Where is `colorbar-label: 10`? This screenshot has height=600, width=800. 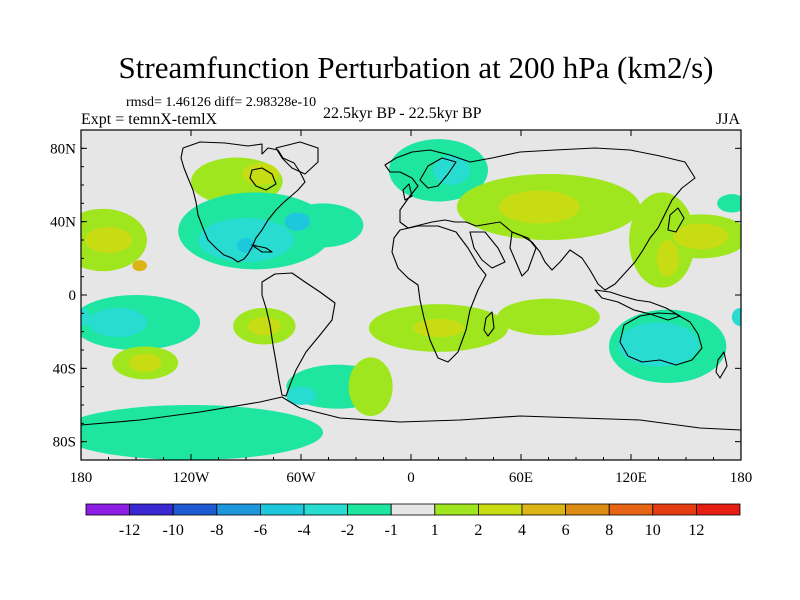
colorbar-label: 10 is located at coordinates (653, 530).